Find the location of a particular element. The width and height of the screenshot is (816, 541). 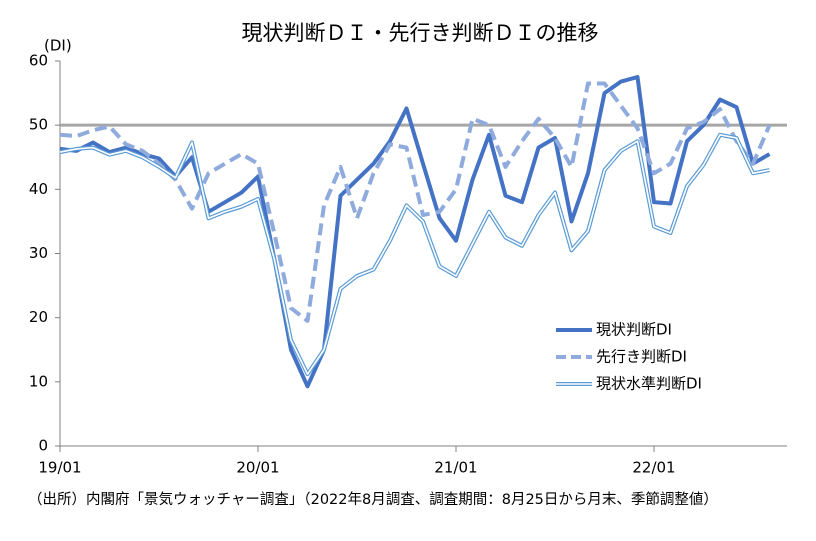

y-tick-label: 30 is located at coordinates (38, 253).